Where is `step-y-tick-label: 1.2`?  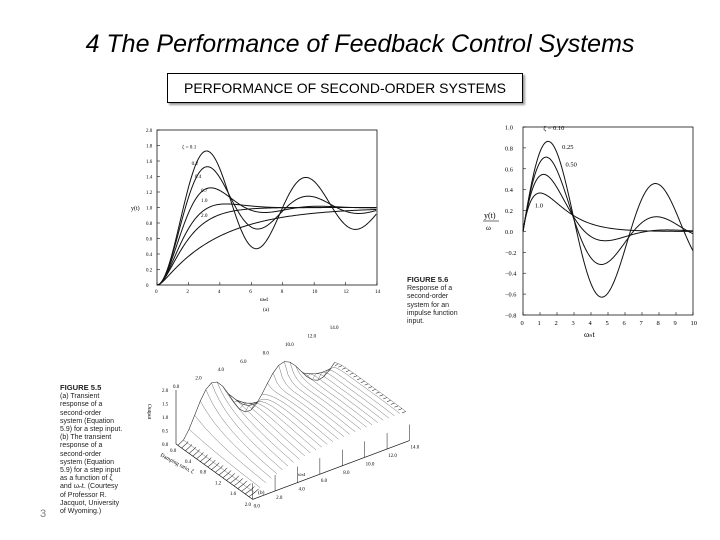
step-y-tick-label: 1.2 is located at coordinates (149, 193).